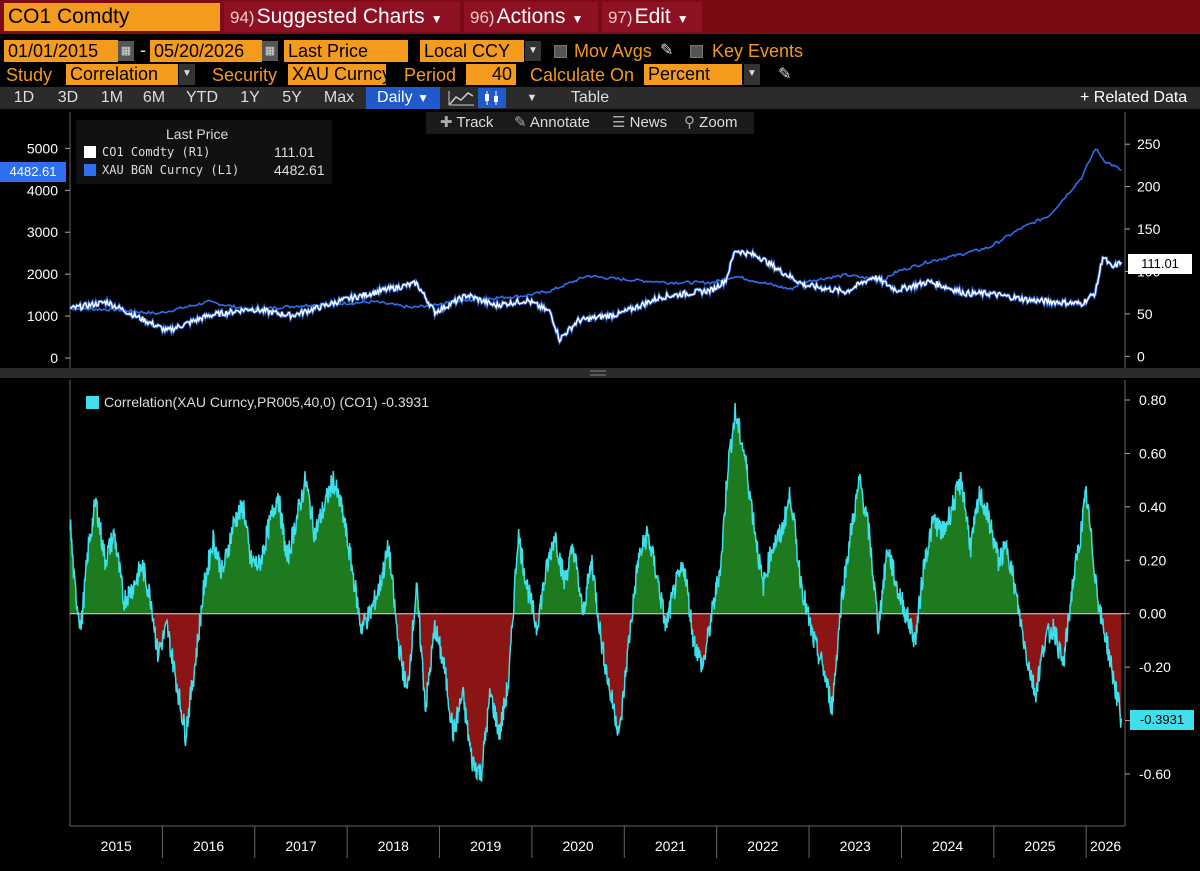  I want to click on corr-last-tag: -0.3931, so click(1162, 720).